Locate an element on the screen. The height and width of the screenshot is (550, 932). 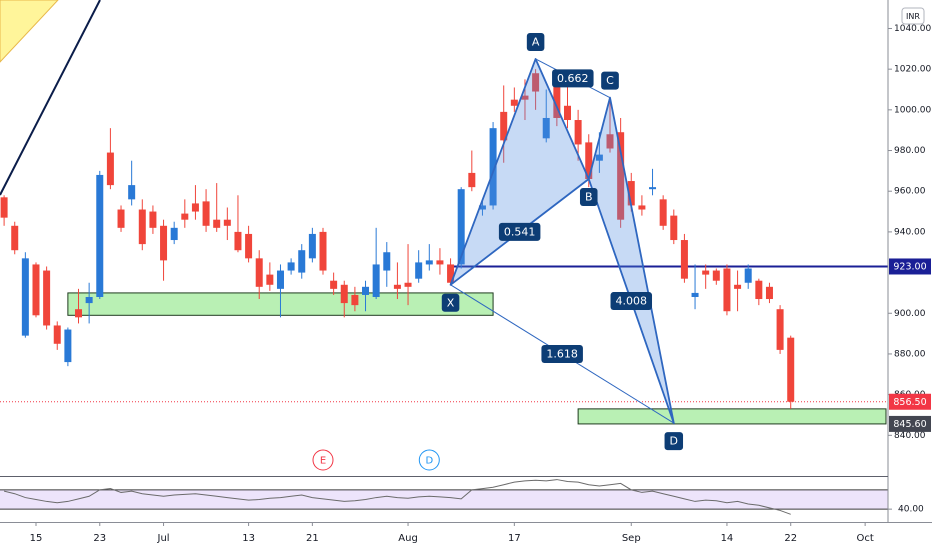
ratio-label: 4.008 is located at coordinates (632, 301).